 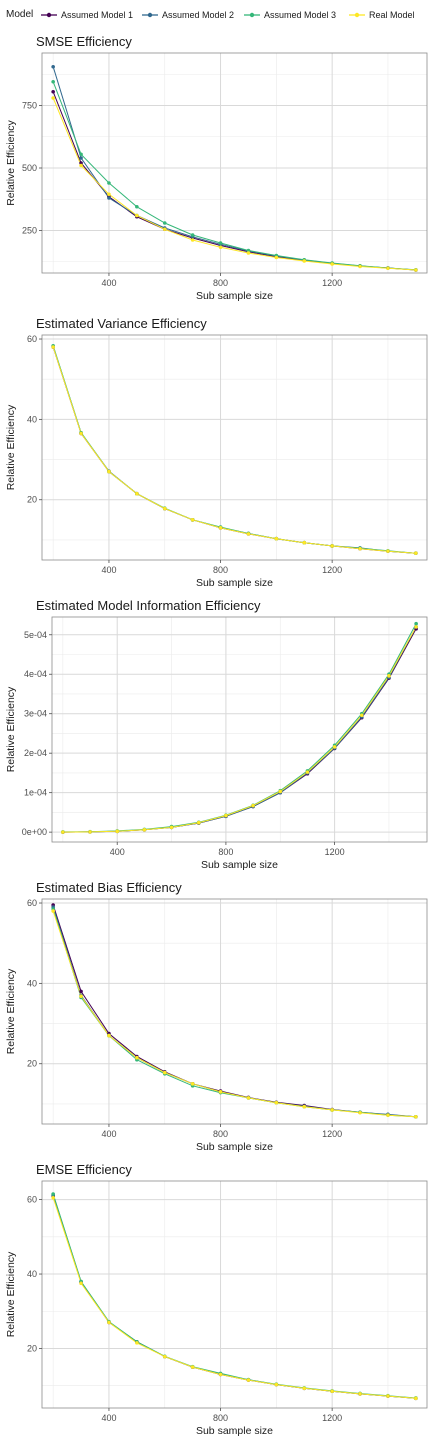 I want to click on y-tick-label: 500, so click(x=29, y=168).